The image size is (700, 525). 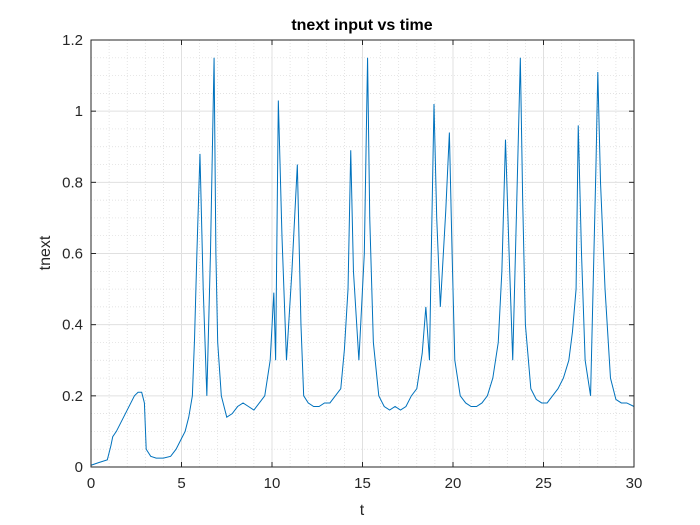 What do you see at coordinates (181, 483) in the screenshot?
I see `x-tick-label: 5` at bounding box center [181, 483].